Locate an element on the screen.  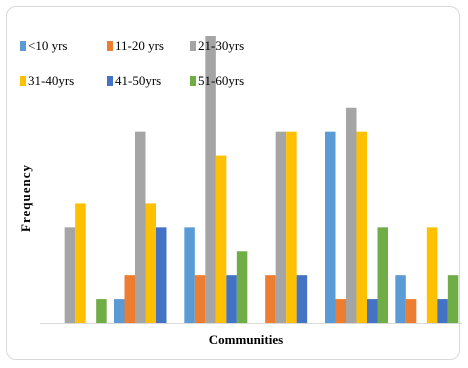
bar-c6-s5 is located at coordinates (442, 311).